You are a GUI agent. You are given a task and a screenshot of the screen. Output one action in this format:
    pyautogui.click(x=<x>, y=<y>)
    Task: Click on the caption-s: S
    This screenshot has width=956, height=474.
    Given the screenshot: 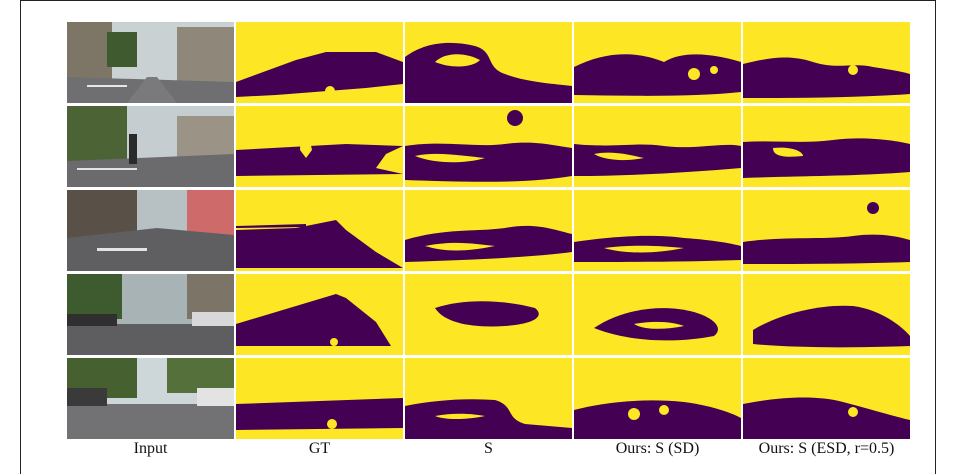 What is the action you would take?
    pyautogui.click(x=488, y=448)
    